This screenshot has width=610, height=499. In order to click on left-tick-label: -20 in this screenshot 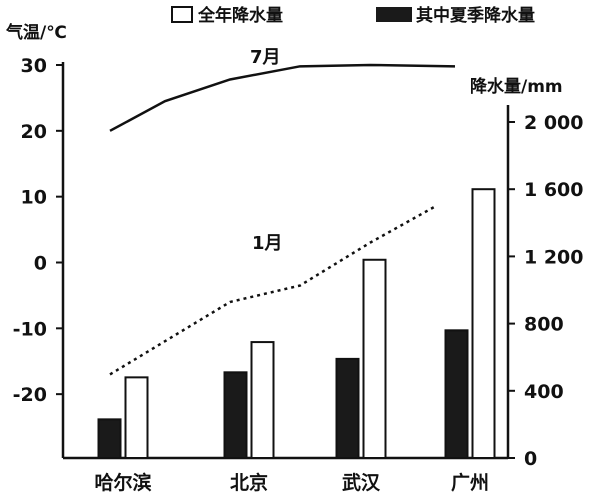, I will do `click(30, 395)`.